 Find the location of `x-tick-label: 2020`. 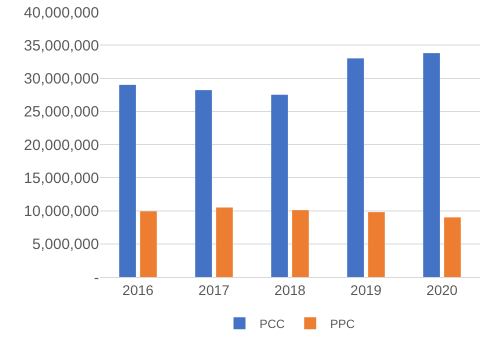

x-tick-label: 2020 is located at coordinates (442, 290).